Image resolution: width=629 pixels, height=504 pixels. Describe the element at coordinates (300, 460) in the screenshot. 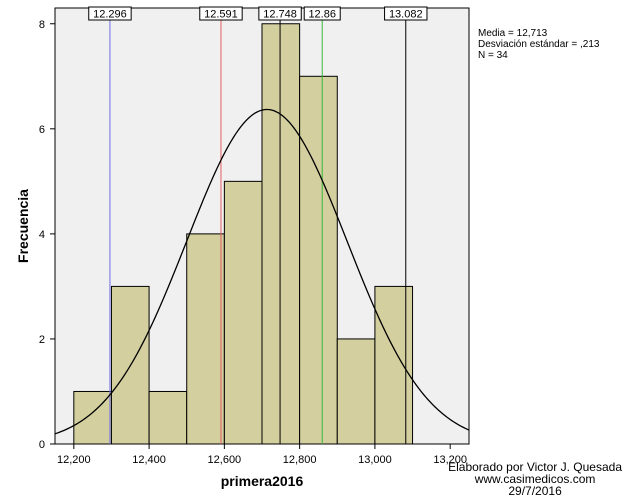

I see `x-tick-label-4: 12,800` at that location.